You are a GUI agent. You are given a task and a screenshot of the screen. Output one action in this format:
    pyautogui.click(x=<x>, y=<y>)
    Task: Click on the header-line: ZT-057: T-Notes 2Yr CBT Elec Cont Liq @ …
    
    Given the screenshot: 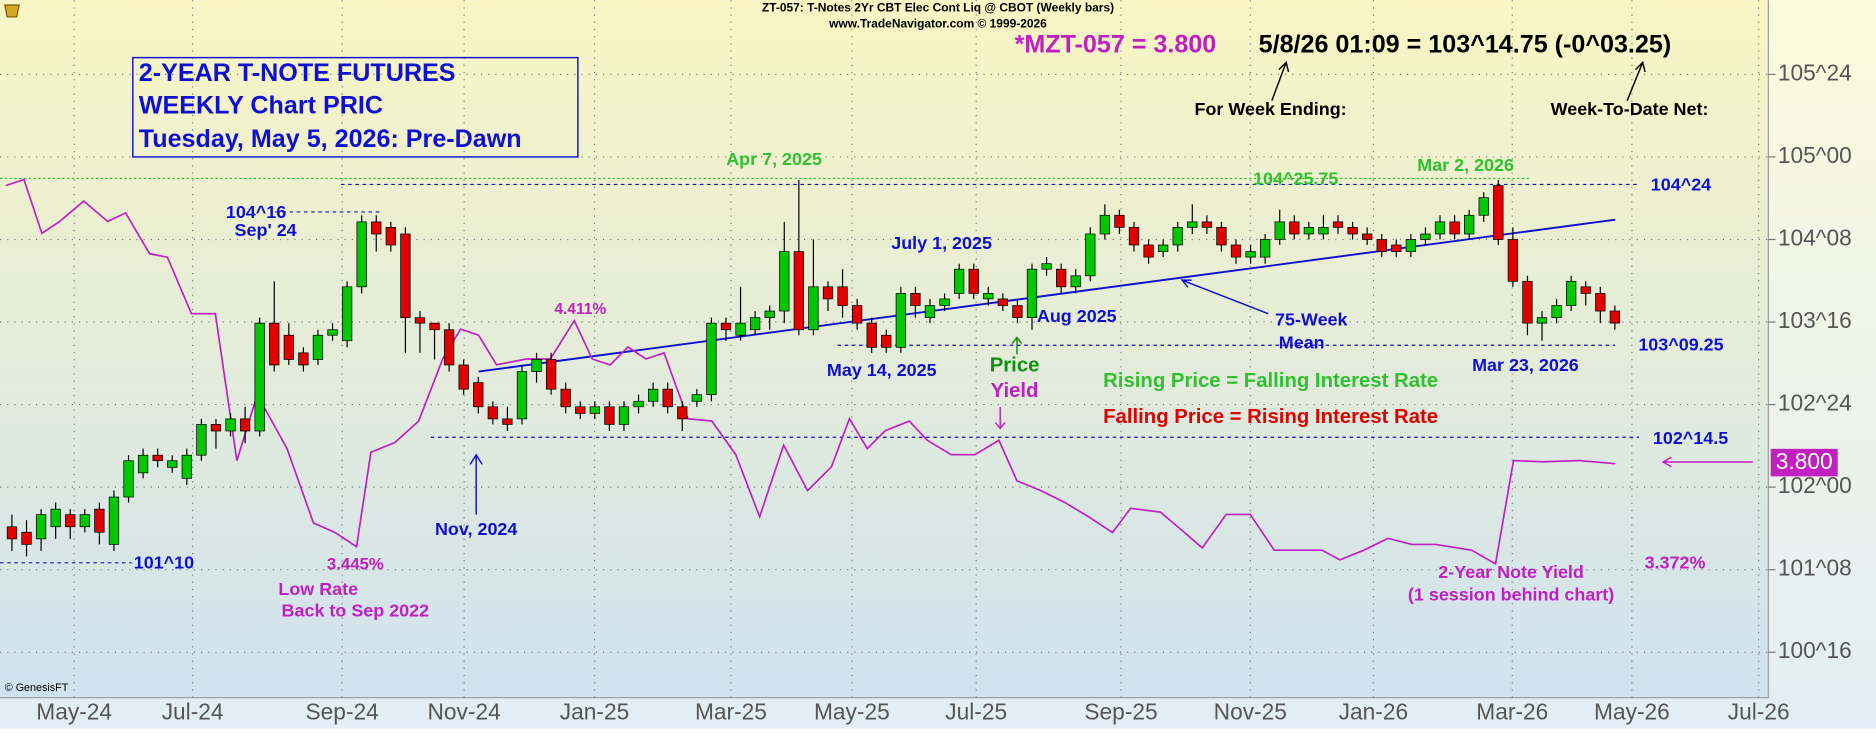 What is the action you would take?
    pyautogui.click(x=938, y=8)
    